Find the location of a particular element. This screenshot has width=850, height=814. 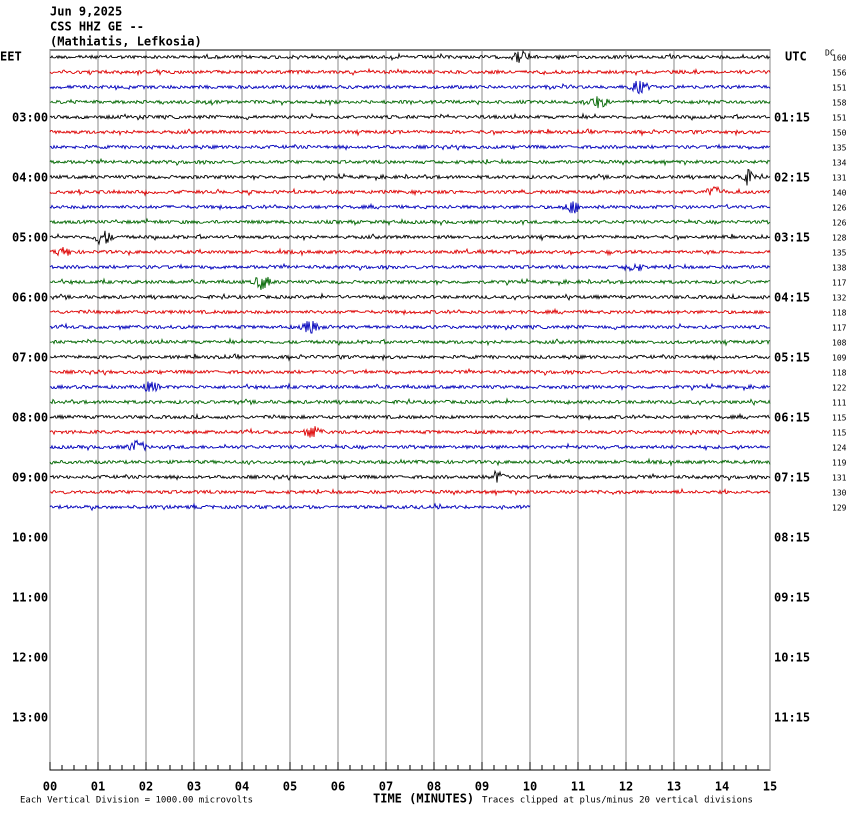

dc-value: 156 is located at coordinates (839, 73).